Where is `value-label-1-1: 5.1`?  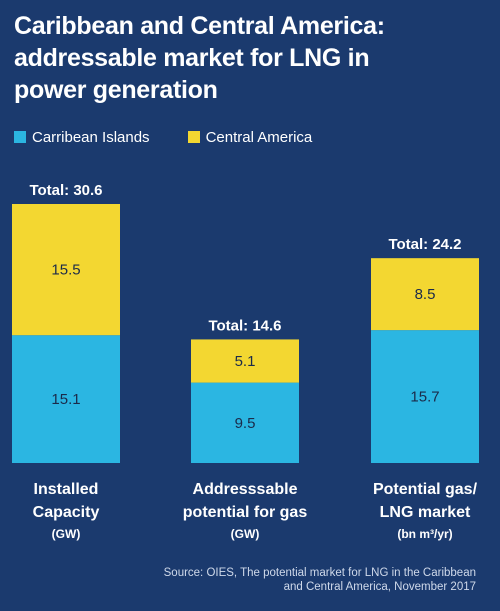 value-label-1-1: 5.1 is located at coordinates (245, 361).